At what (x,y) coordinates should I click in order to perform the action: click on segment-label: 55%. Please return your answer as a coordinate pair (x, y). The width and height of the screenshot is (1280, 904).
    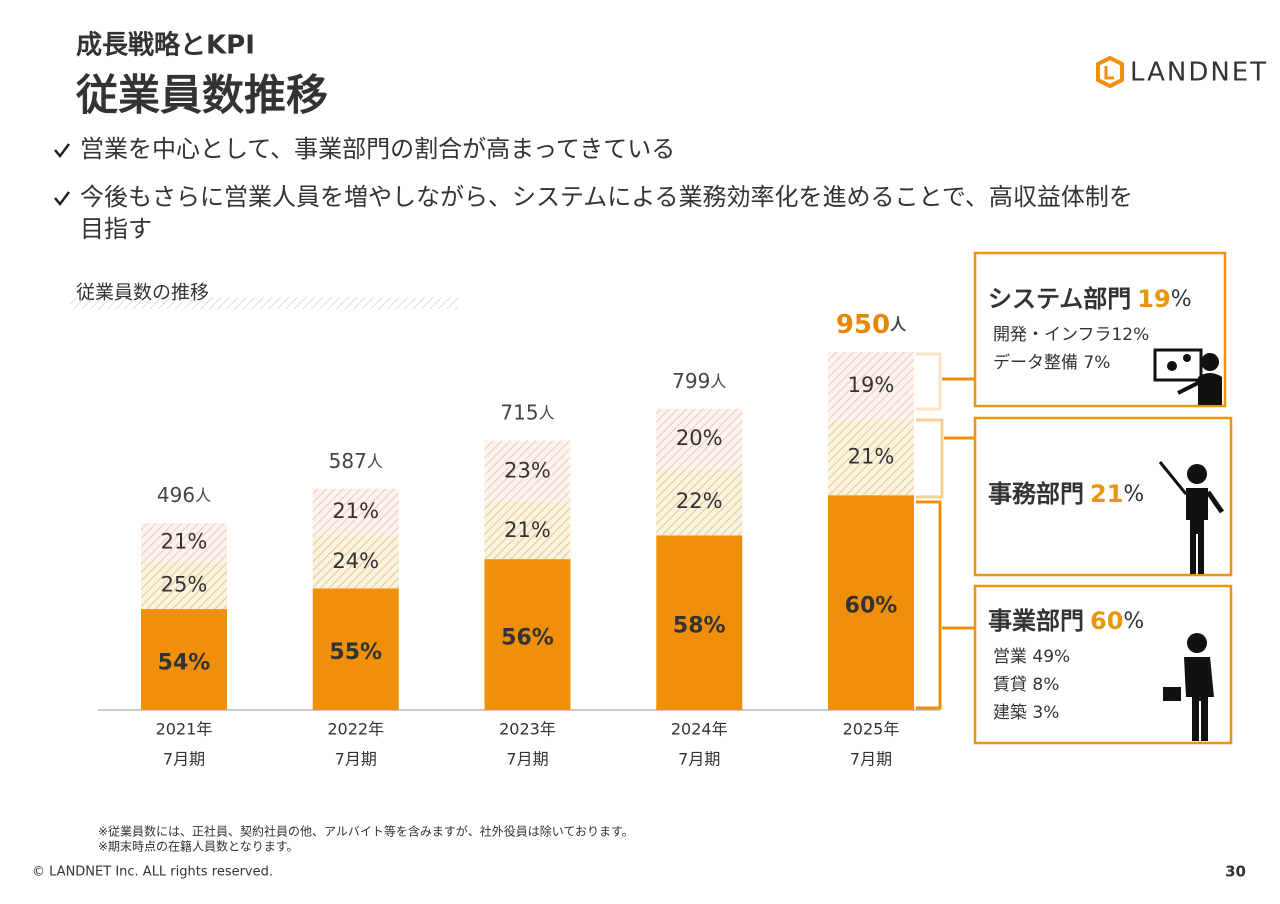
    Looking at the image, I should click on (355, 652).